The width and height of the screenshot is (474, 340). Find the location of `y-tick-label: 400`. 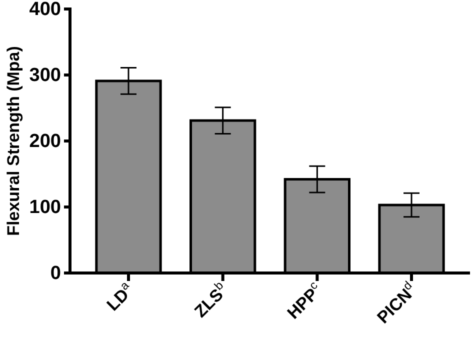

y-tick-label: 400 is located at coordinates (45, 10).